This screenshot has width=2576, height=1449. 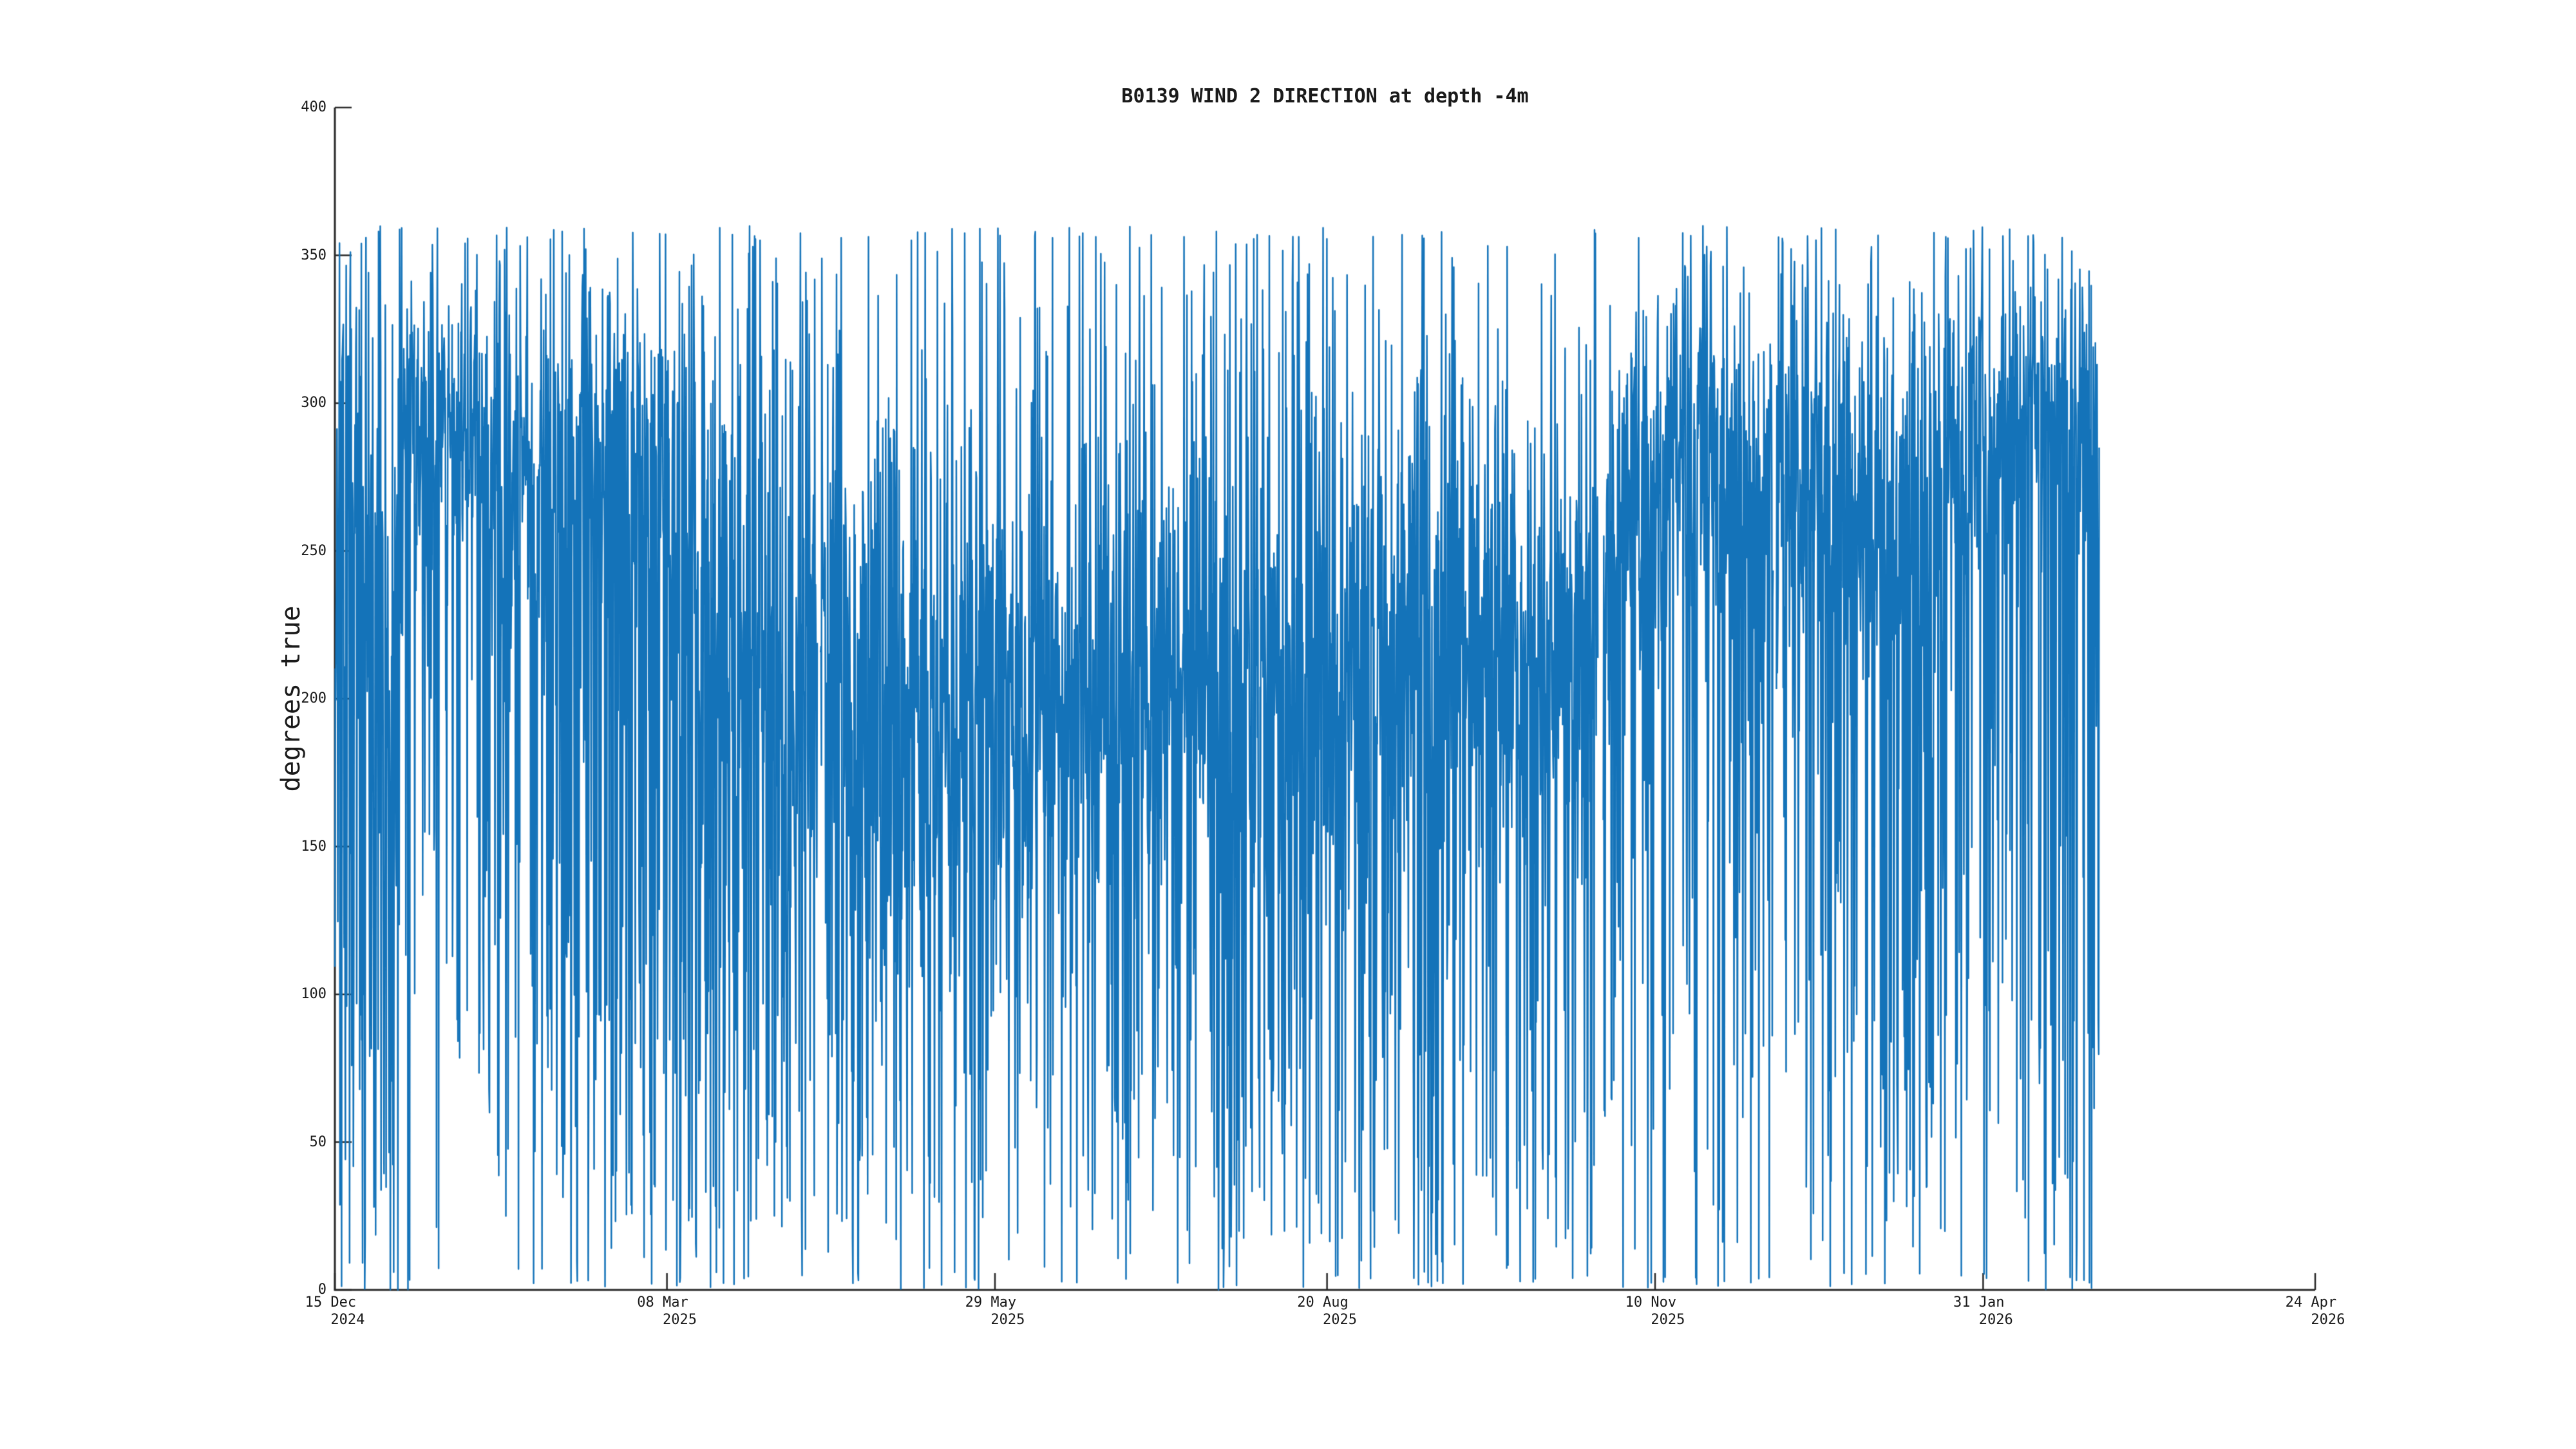 I want to click on y-axis-tick-labels: 0 50 100 150 200 250 300 350 400, so click(x=163, y=724).